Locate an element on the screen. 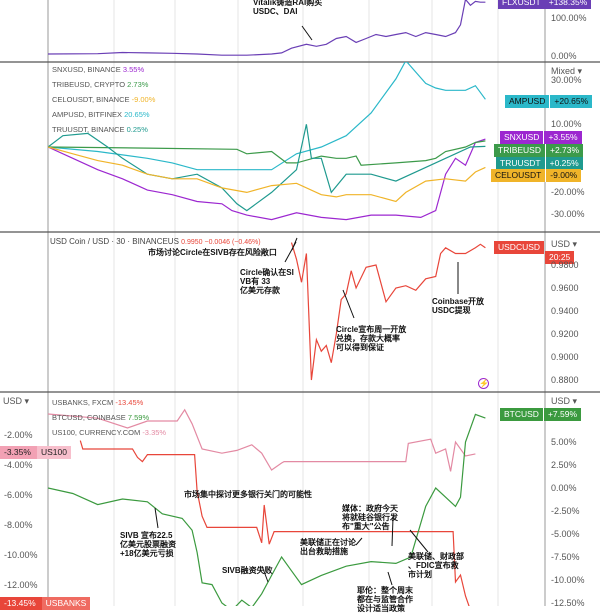 The width and height of the screenshot is (600, 613). axis-tick: 10.00% is located at coordinates (566, 124).